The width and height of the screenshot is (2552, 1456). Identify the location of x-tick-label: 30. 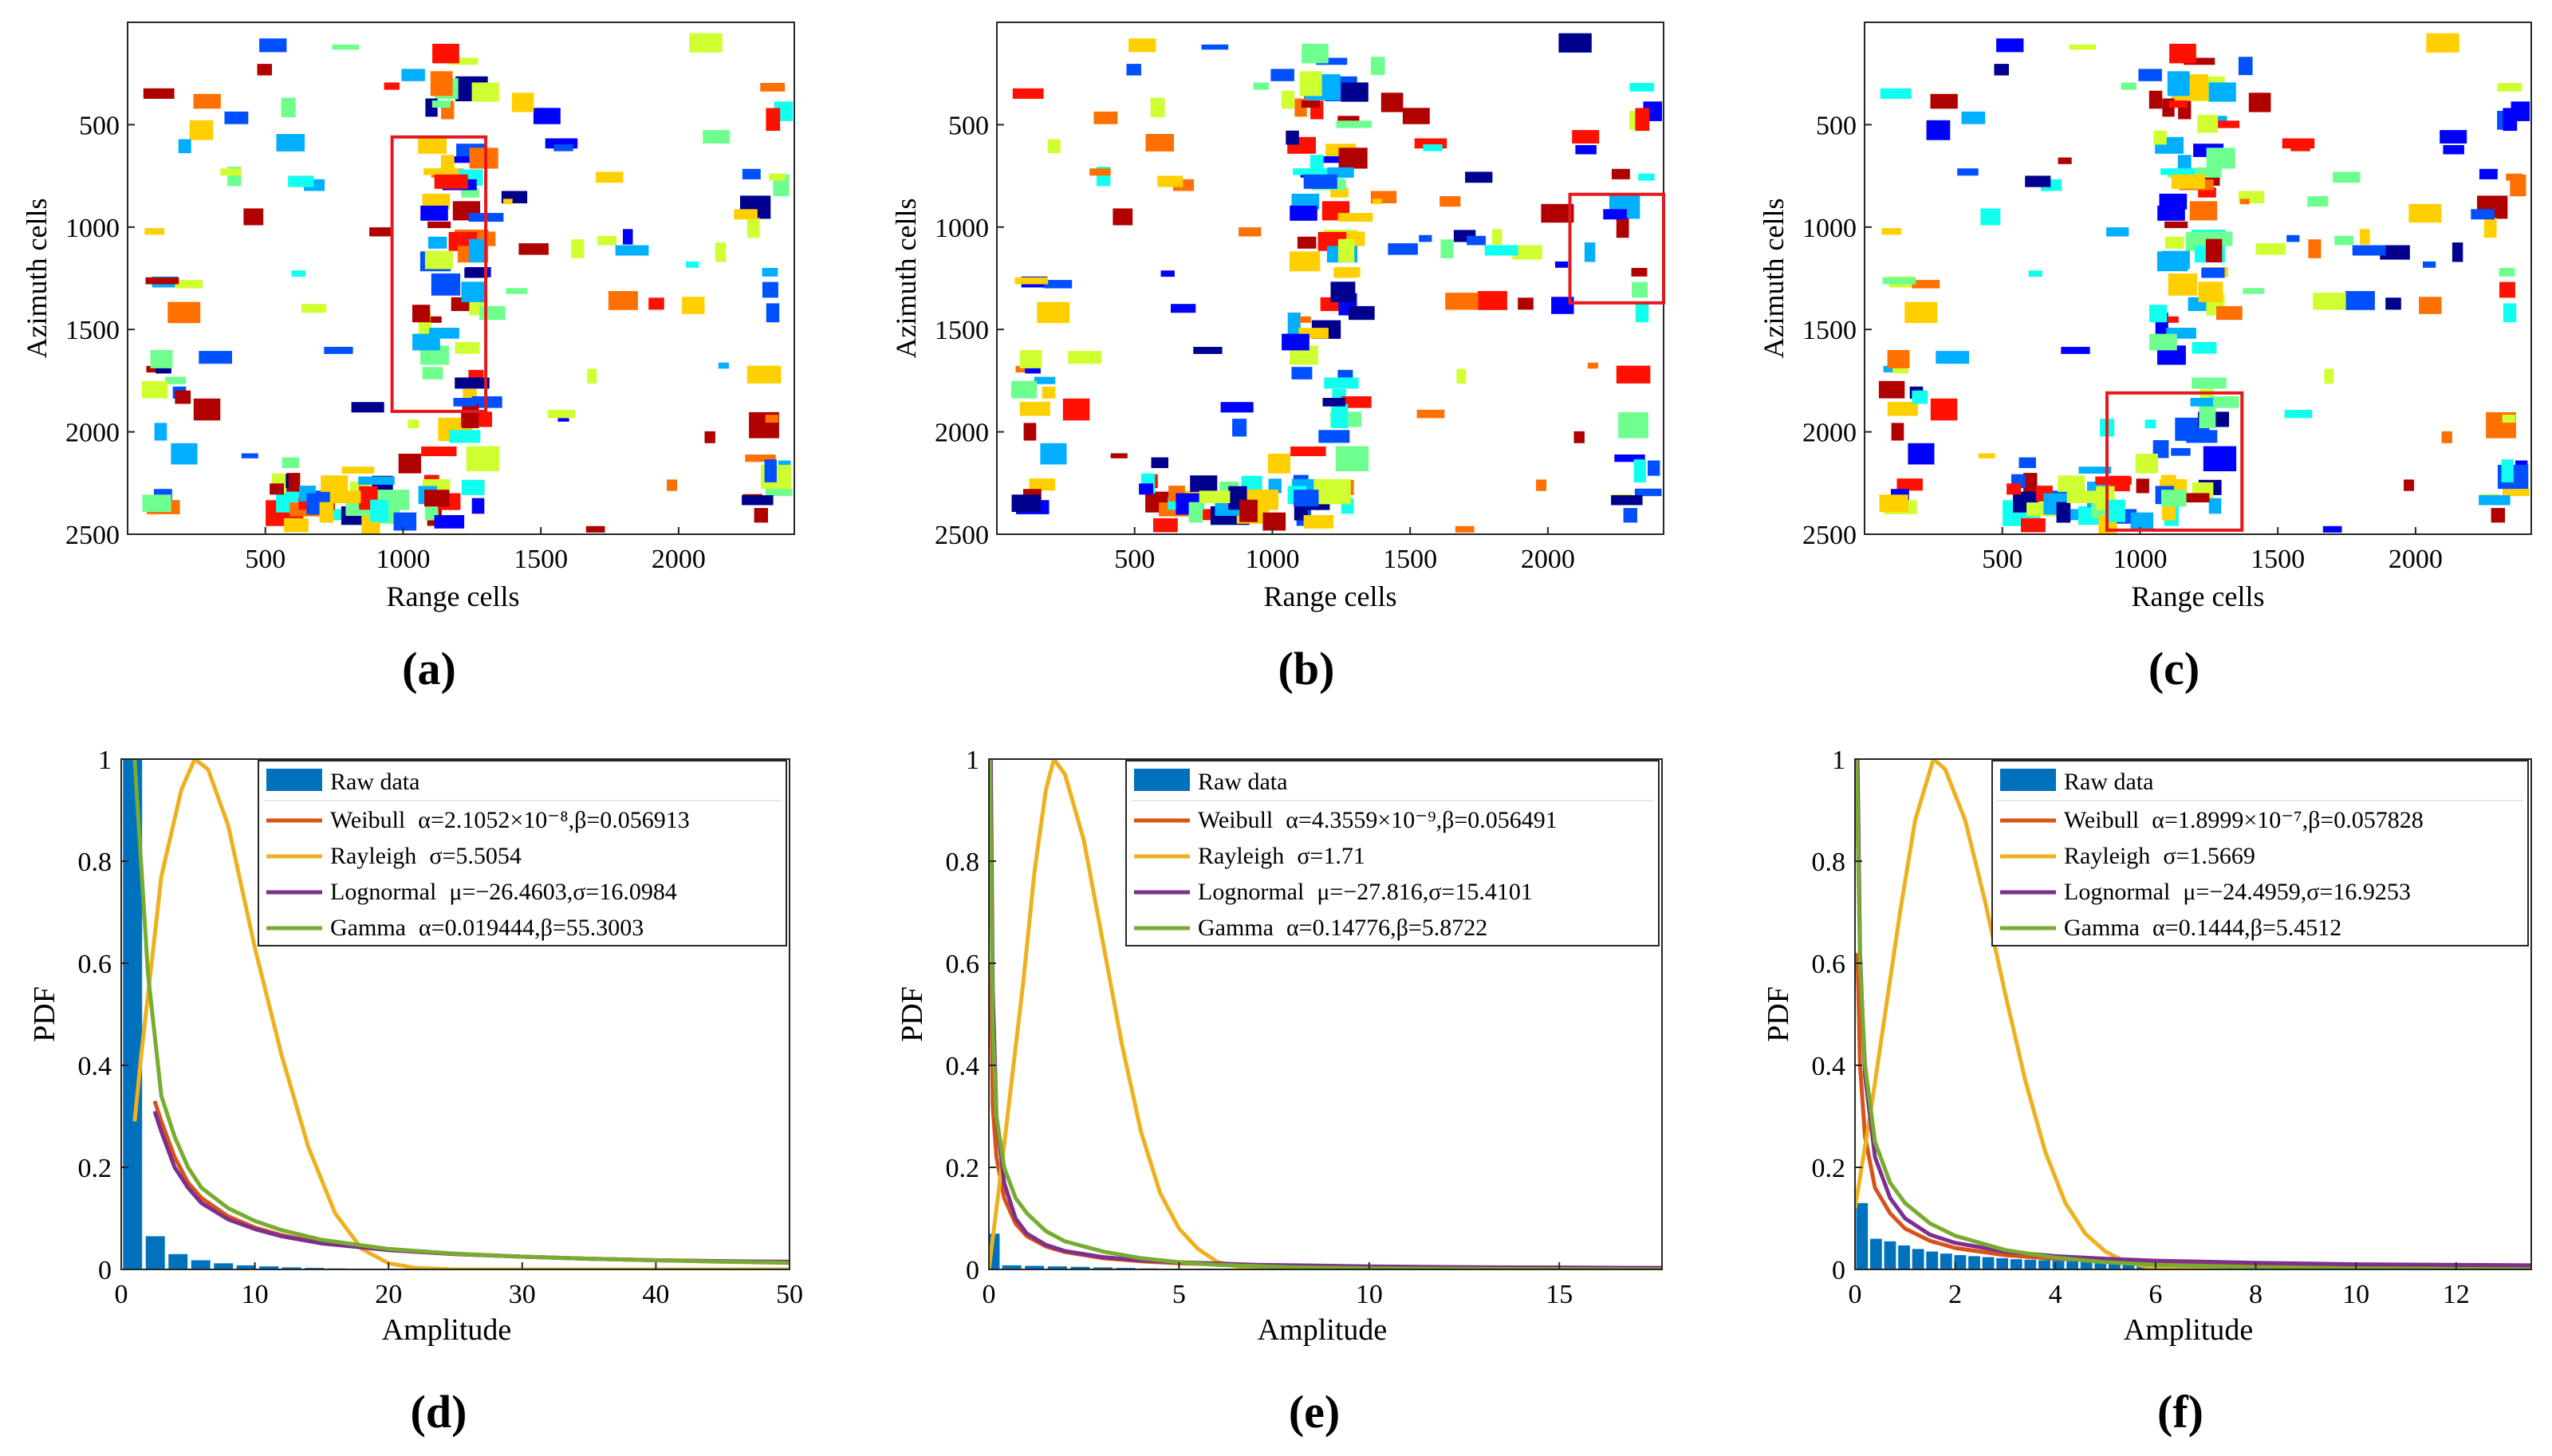
(522, 1294).